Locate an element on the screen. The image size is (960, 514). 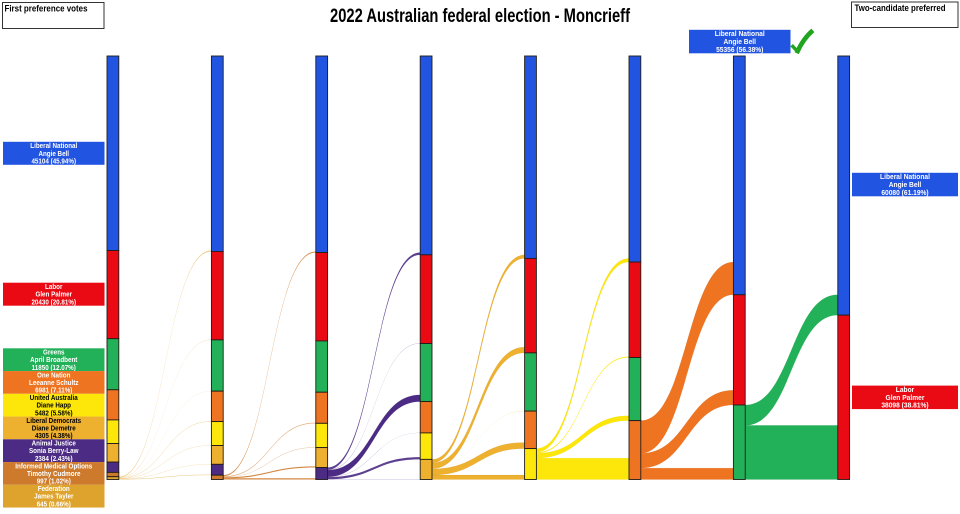
svg-text: One Nation is located at coordinates (53, 375).